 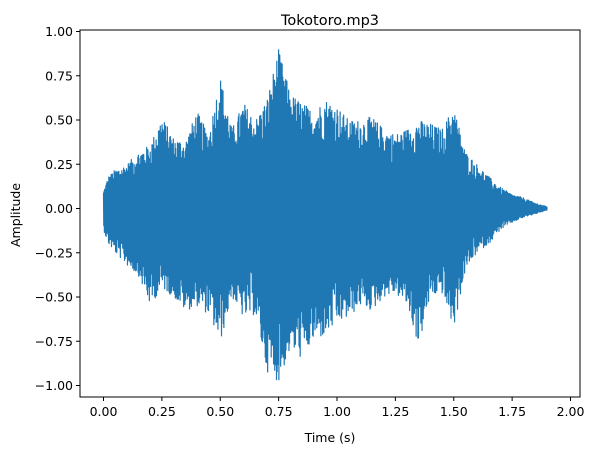 I want to click on y-tick-label: 0.00, so click(x=59, y=208).